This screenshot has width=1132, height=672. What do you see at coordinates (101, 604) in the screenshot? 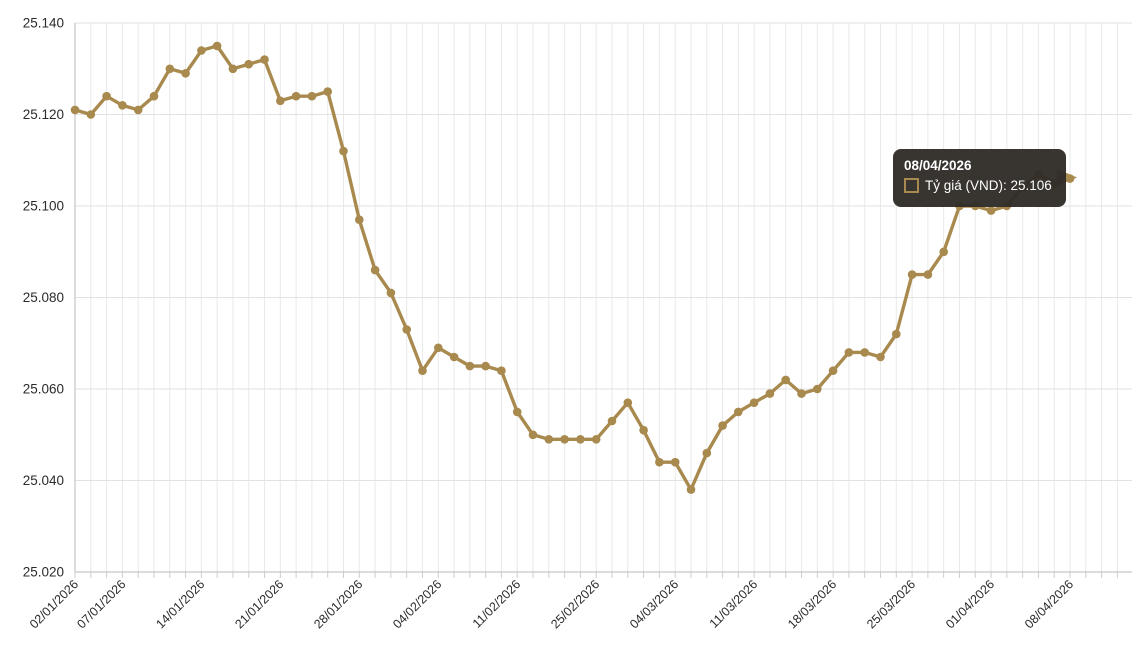
I see `x-axis-label: 07/01/2026` at bounding box center [101, 604].